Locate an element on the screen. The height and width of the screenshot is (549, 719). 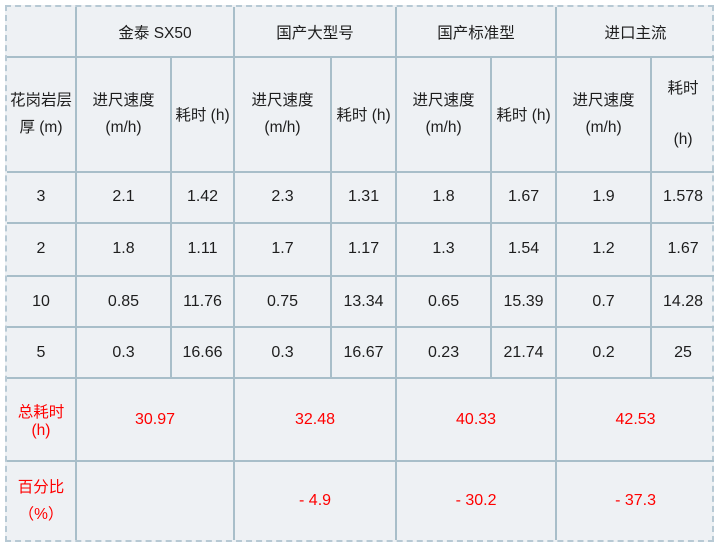
thickness-value: 10 is located at coordinates (42, 301).